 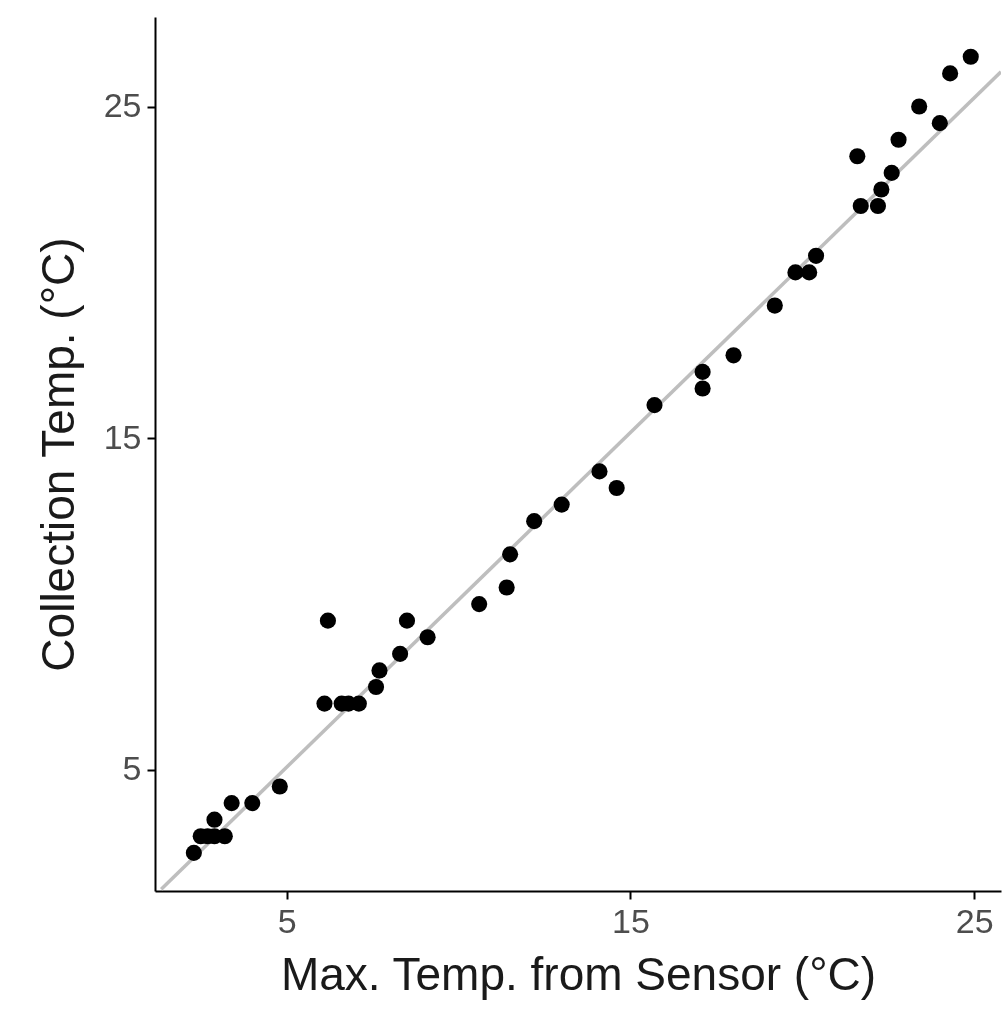 What do you see at coordinates (122, 436) in the screenshot?
I see `y-tick-label: 15` at bounding box center [122, 436].